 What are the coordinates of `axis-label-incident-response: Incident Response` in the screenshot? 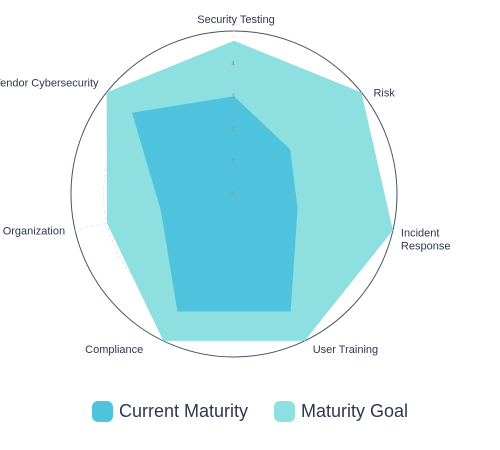 It's located at (426, 239).